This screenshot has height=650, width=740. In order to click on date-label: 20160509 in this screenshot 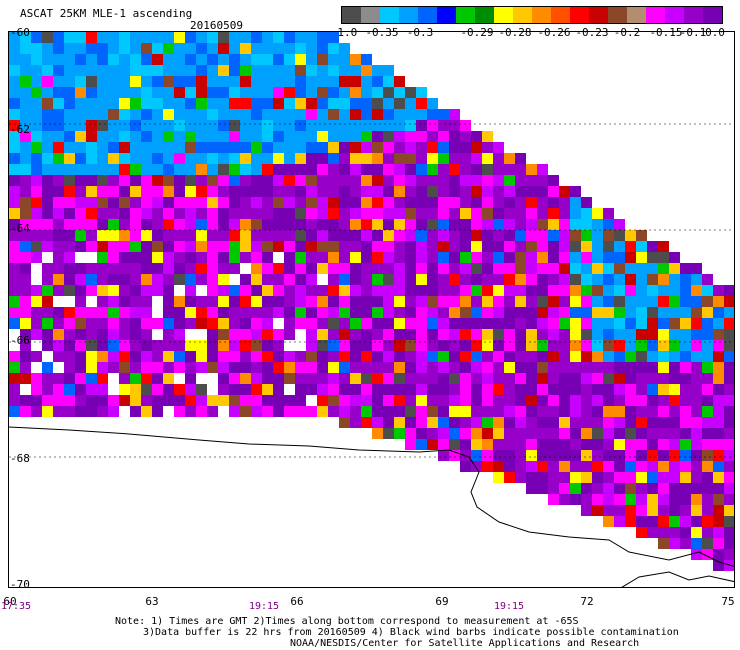, I will do `click(216, 25)`.